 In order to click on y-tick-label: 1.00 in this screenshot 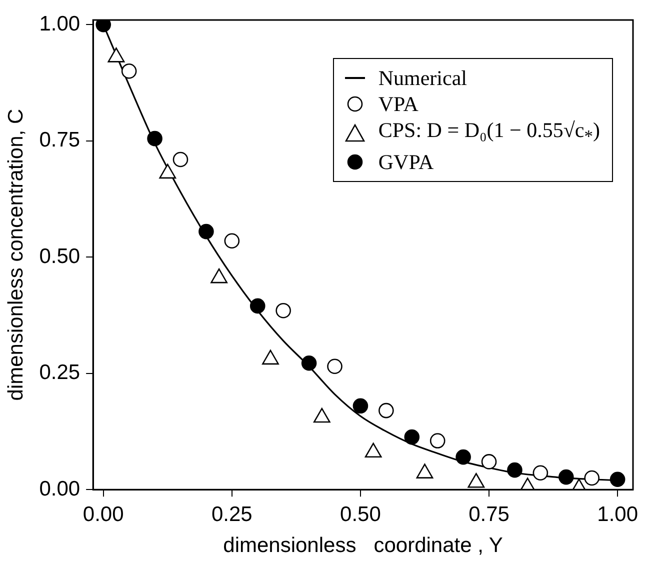, I will do `click(59, 24)`.